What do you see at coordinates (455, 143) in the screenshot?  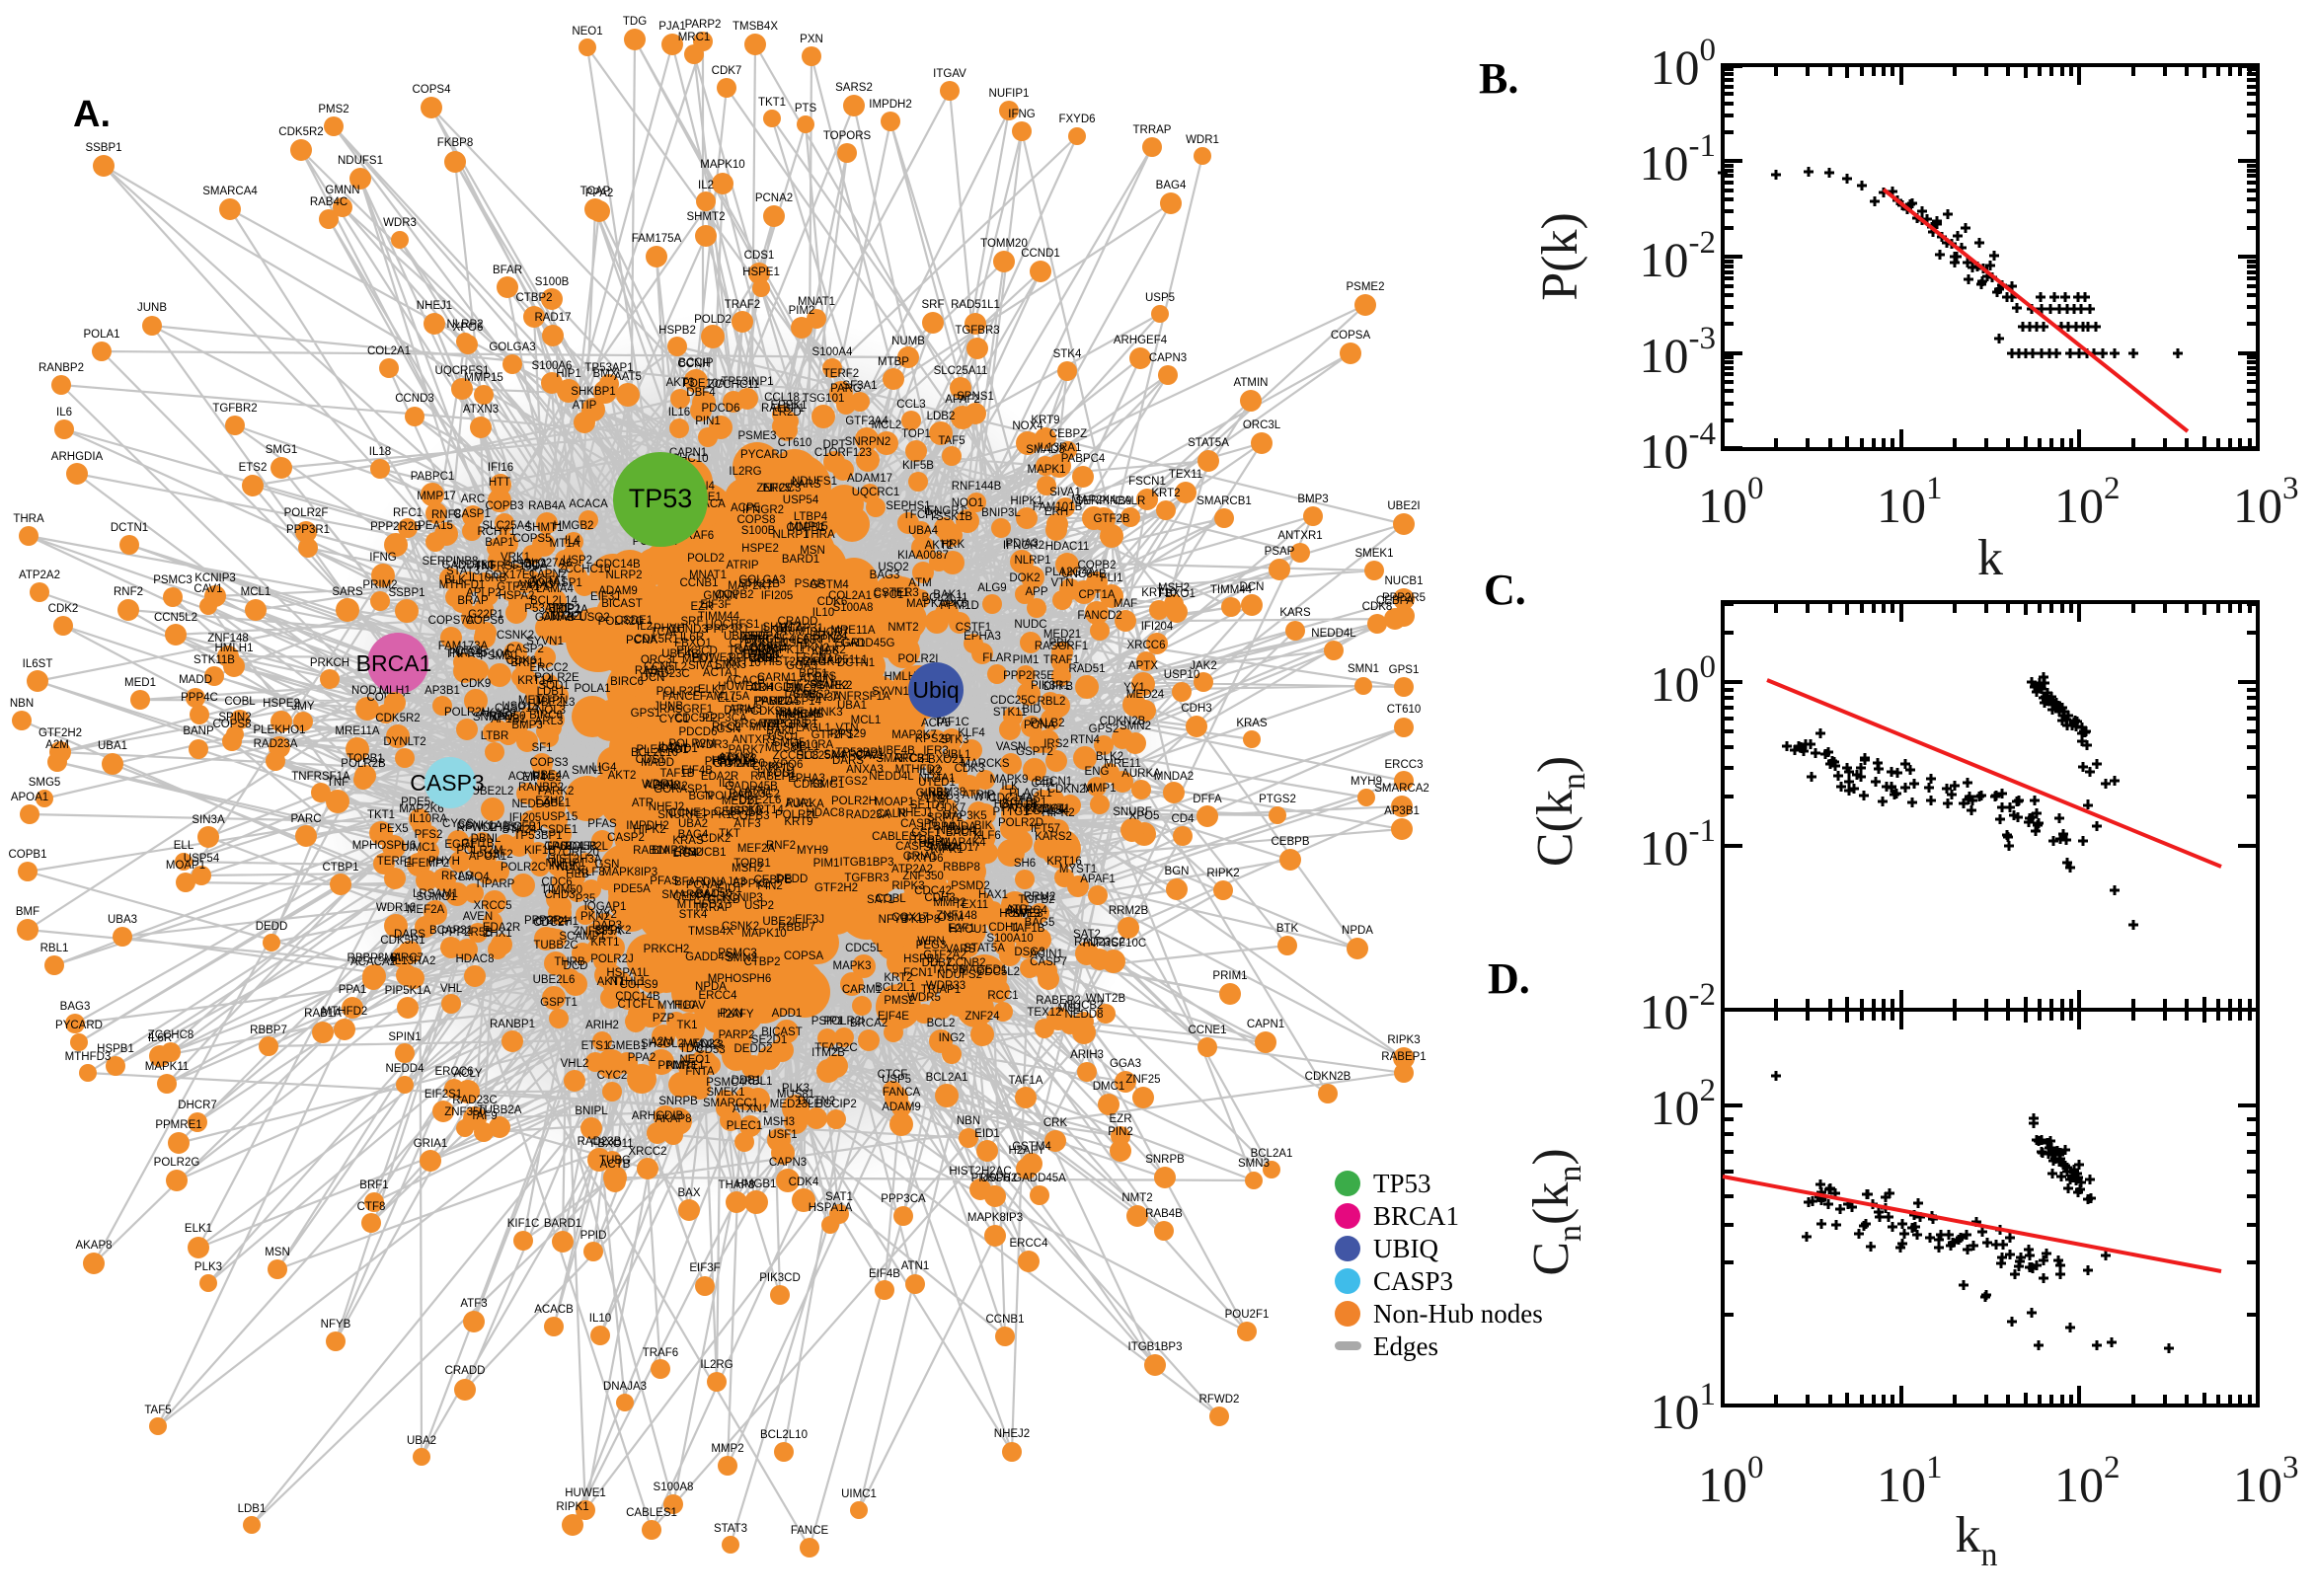 I see `svg-text: FKBP8` at bounding box center [455, 143].